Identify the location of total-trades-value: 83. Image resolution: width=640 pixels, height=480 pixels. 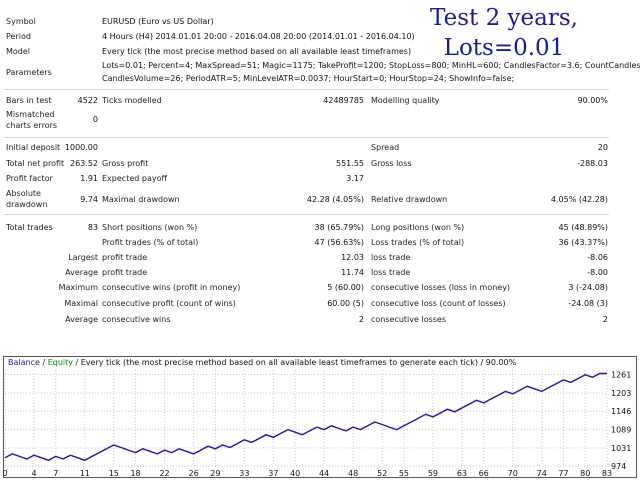
(92, 227).